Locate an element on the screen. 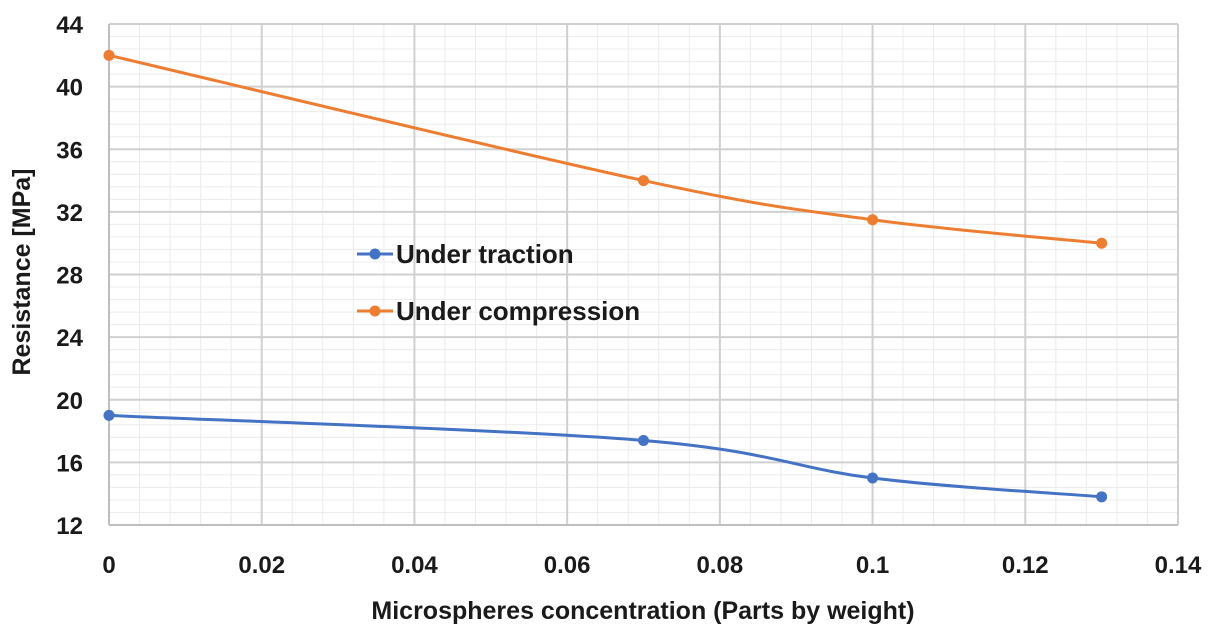 This screenshot has height=628, width=1219. y-tick-label: 20 is located at coordinates (69, 401).